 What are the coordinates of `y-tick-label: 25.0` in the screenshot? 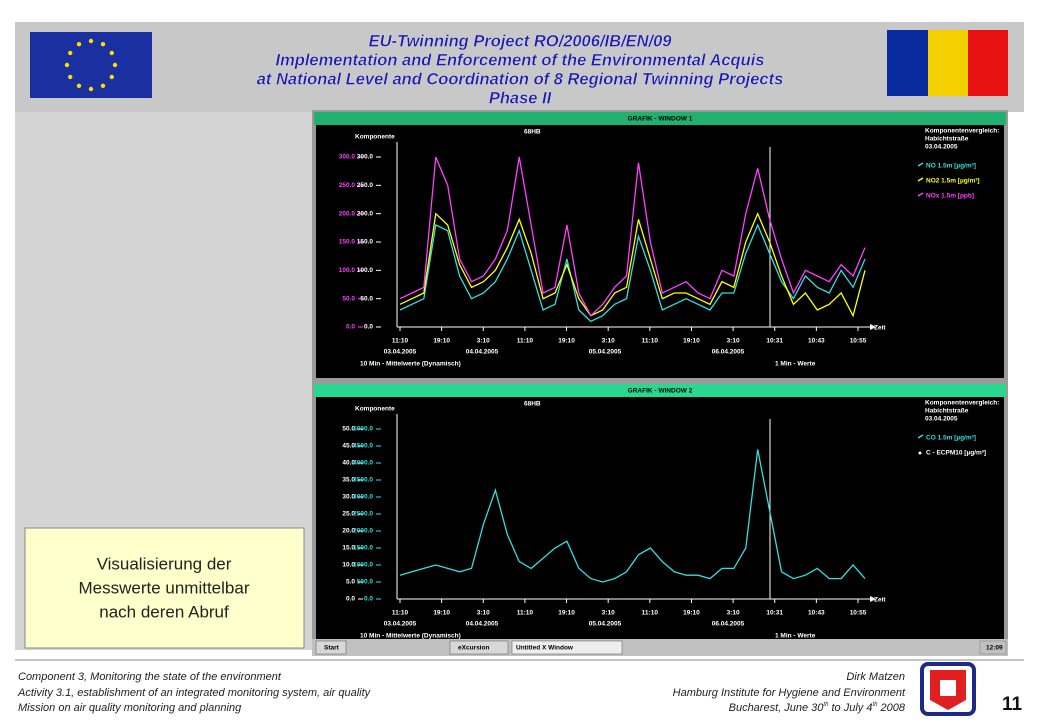 It's located at (348, 514).